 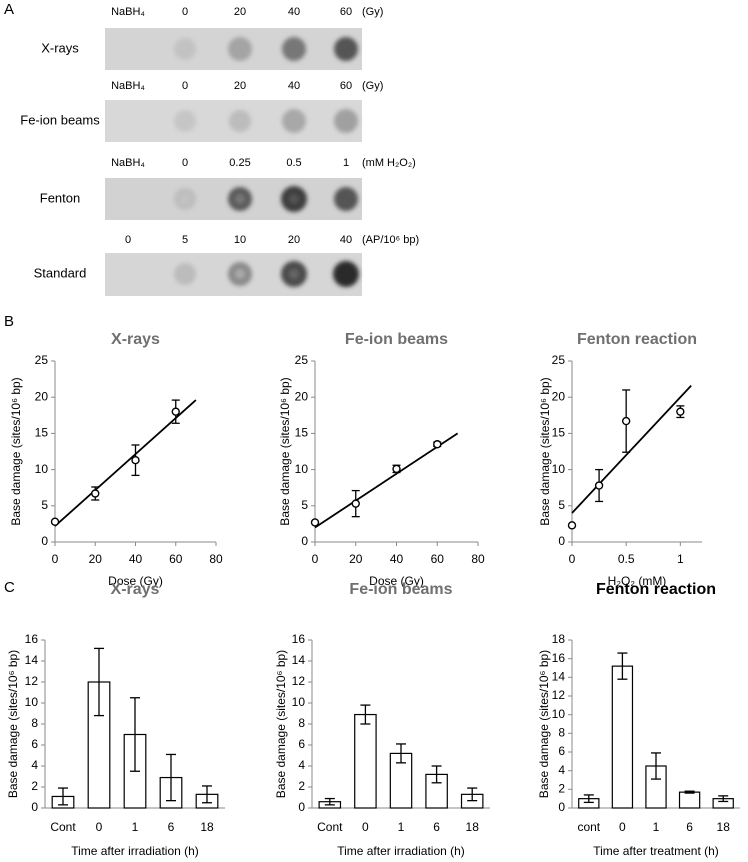 I want to click on chart-title: Fe-ion beams, so click(x=396, y=339).